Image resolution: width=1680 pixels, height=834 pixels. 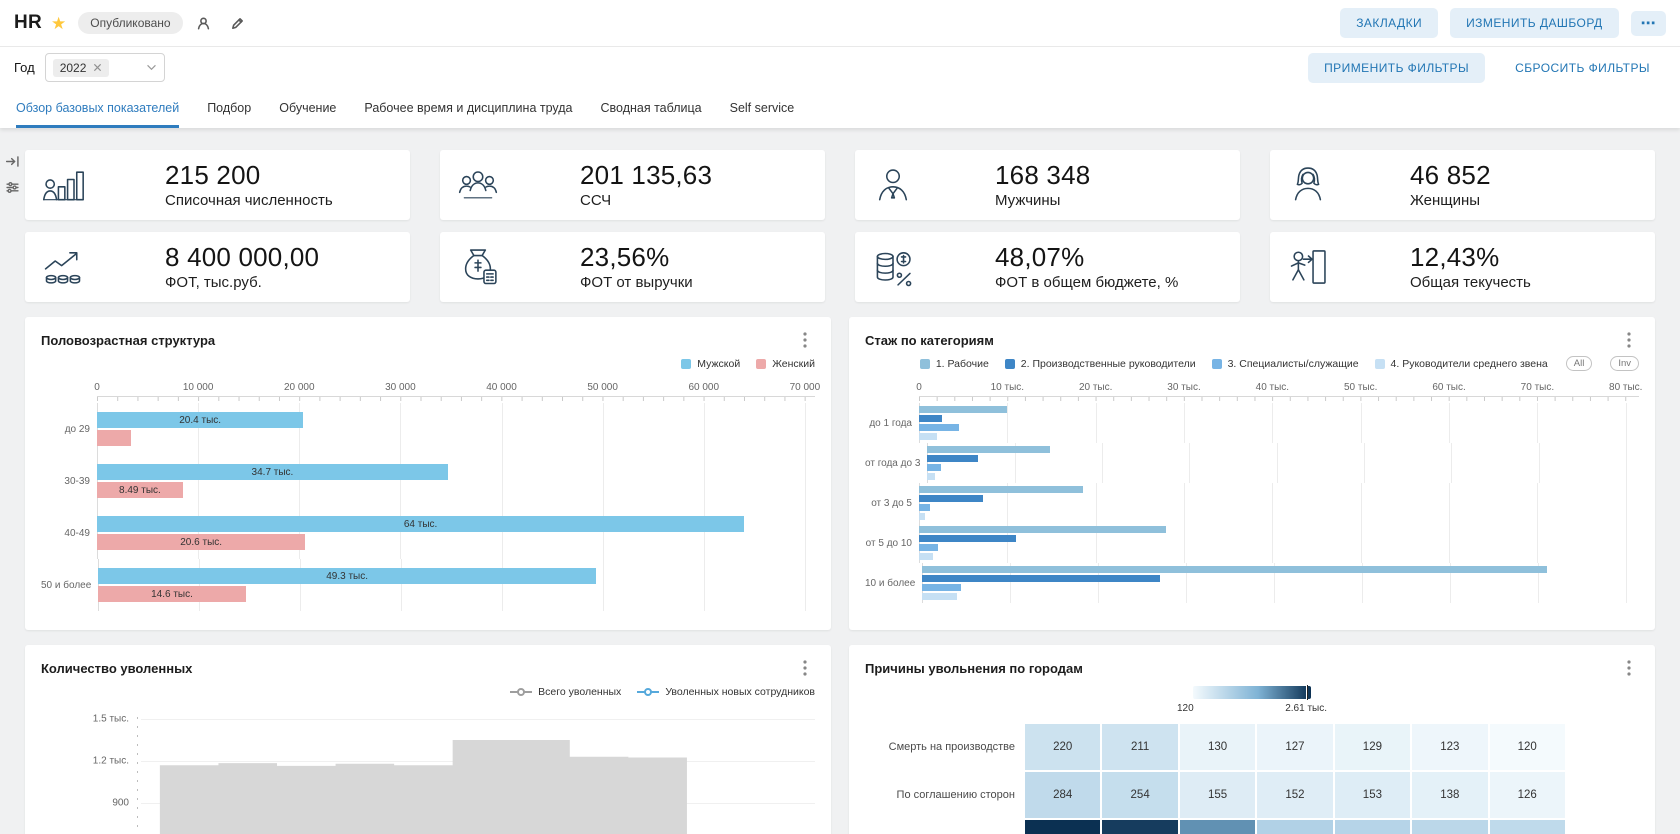 I want to click on heatmap-cell: 345, so click(x=1372, y=827).